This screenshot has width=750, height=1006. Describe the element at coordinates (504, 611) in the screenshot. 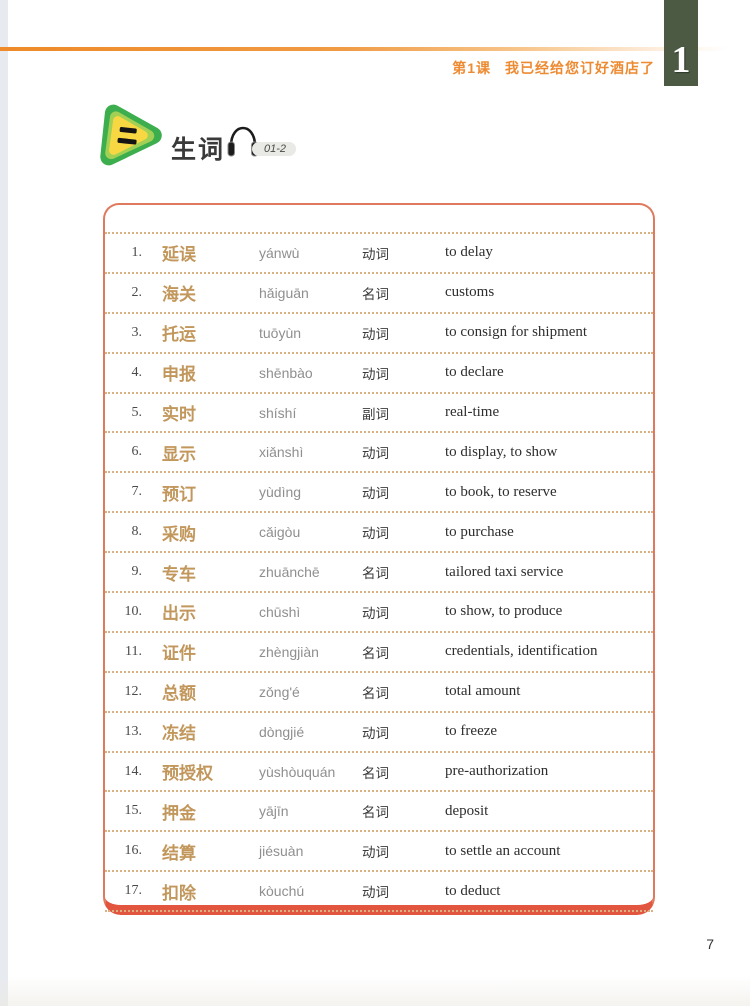

I see `vocab-english-meaning: to show, to produce` at that location.